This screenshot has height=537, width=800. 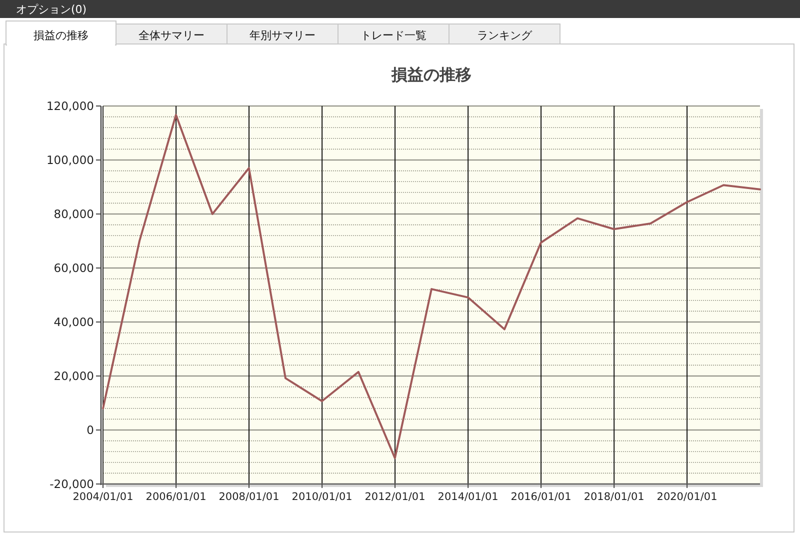 What do you see at coordinates (249, 497) in the screenshot?
I see `x-tick-label: 2008/01/01` at bounding box center [249, 497].